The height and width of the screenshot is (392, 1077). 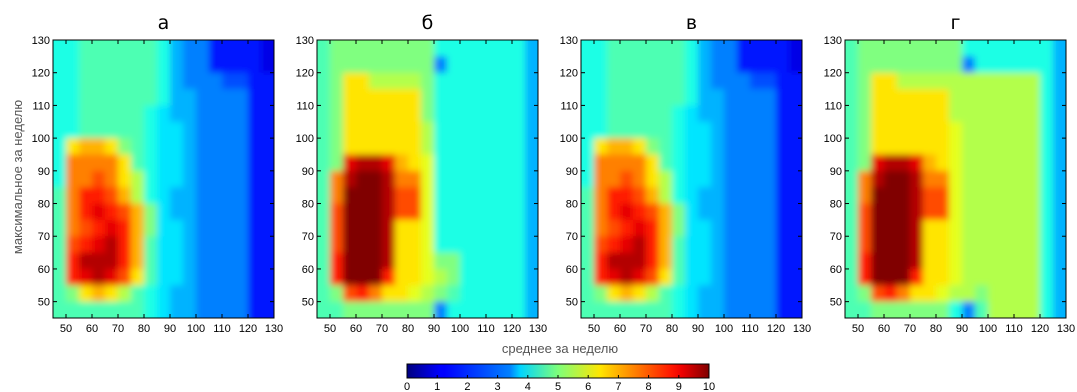 What do you see at coordinates (1066, 329) in the screenshot?
I see `x-tick-label: 130` at bounding box center [1066, 329].